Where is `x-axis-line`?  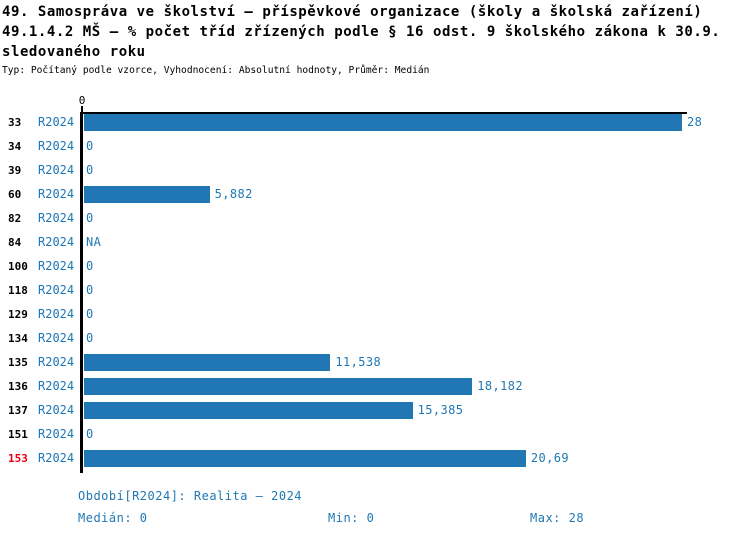
x-axis-line is located at coordinates (384, 113).